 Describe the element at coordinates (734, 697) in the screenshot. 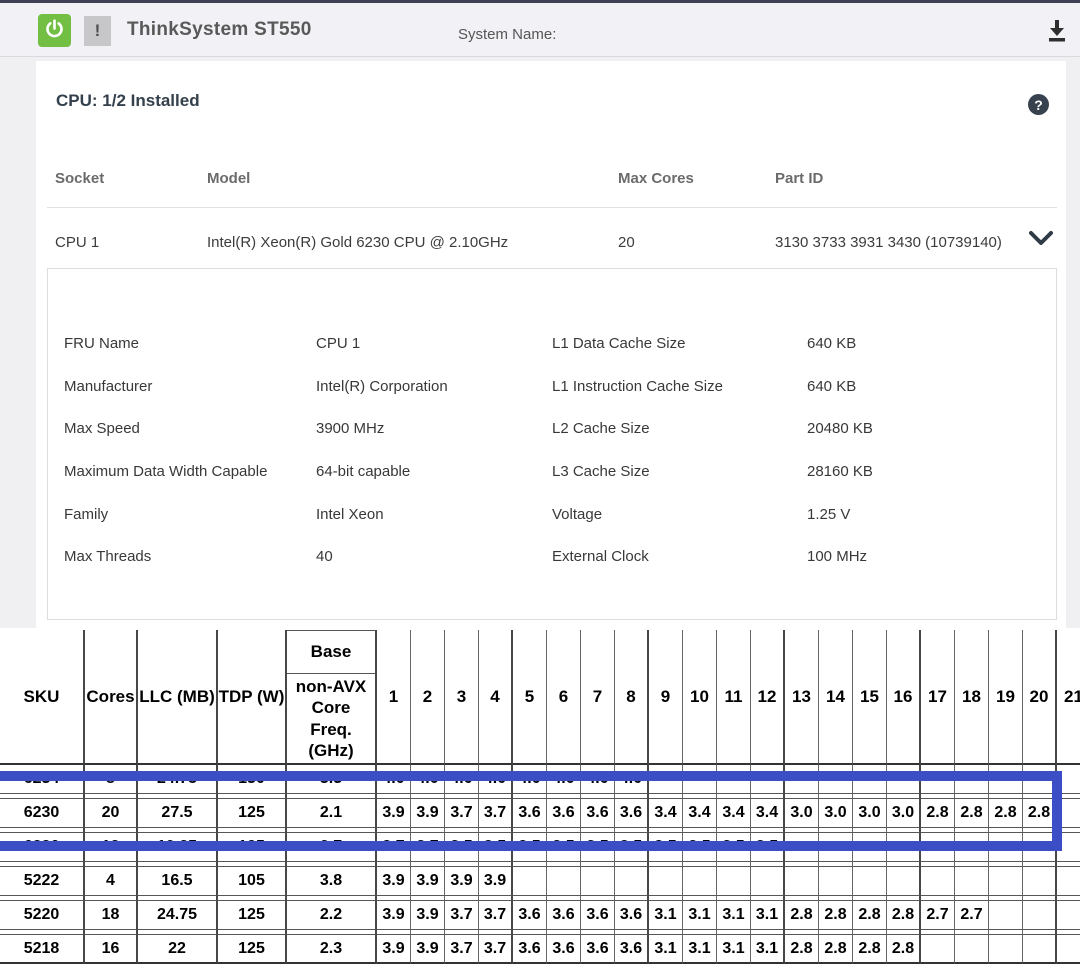

I see `spec-header-core-count: 11` at that location.